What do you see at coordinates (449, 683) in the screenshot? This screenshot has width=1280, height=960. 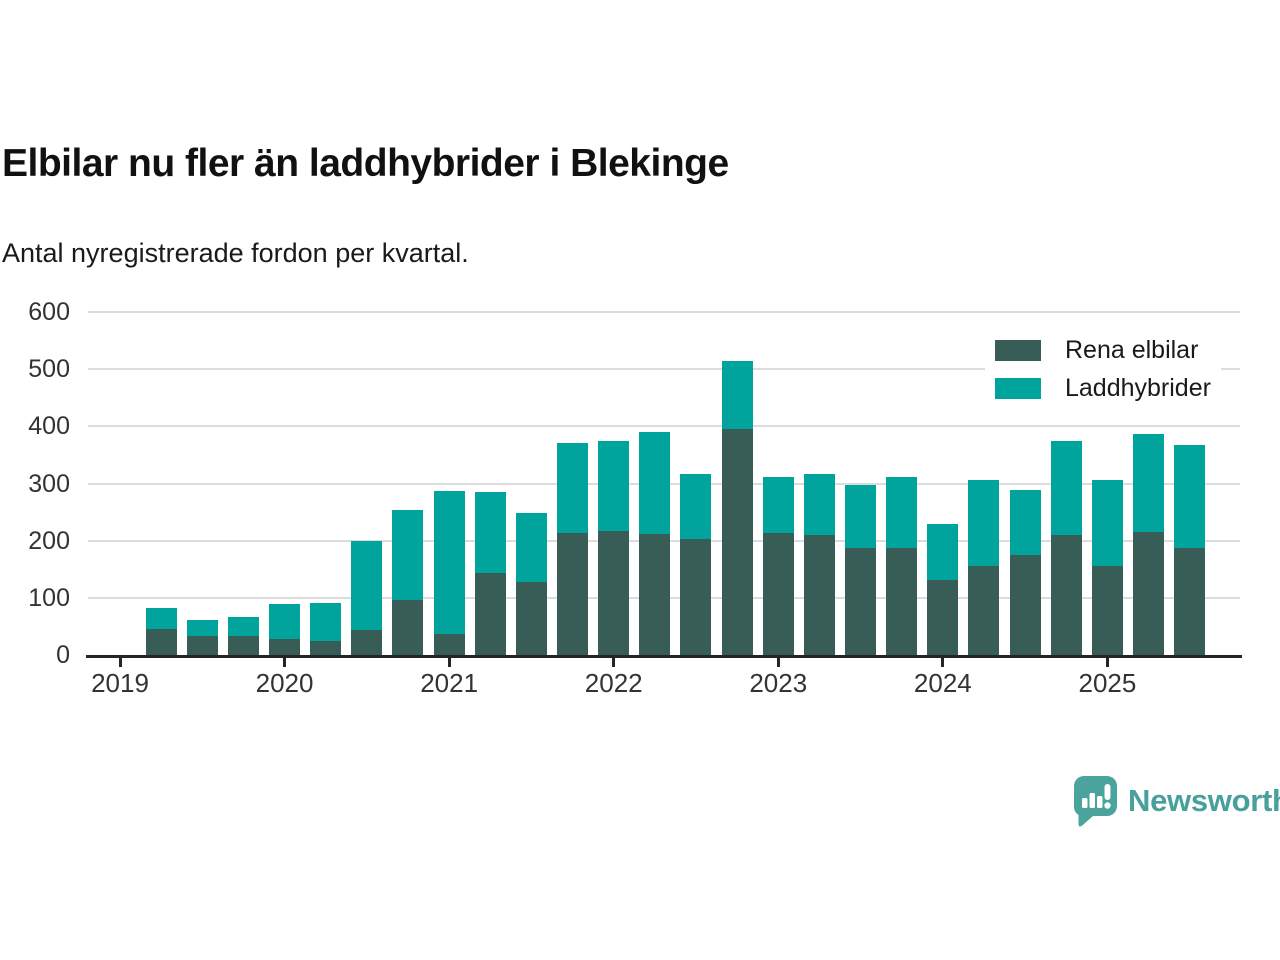 I see `x-tick-label: 2021` at bounding box center [449, 683].